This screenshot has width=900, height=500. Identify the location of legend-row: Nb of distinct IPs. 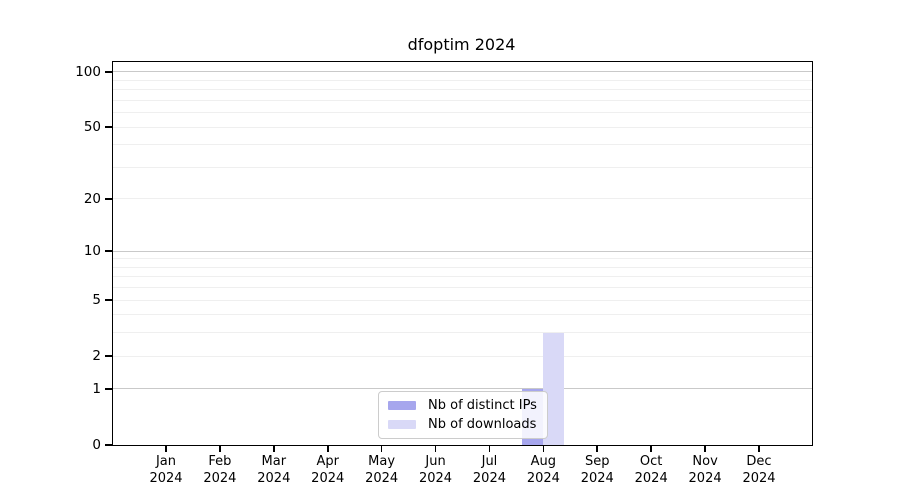
(462, 405).